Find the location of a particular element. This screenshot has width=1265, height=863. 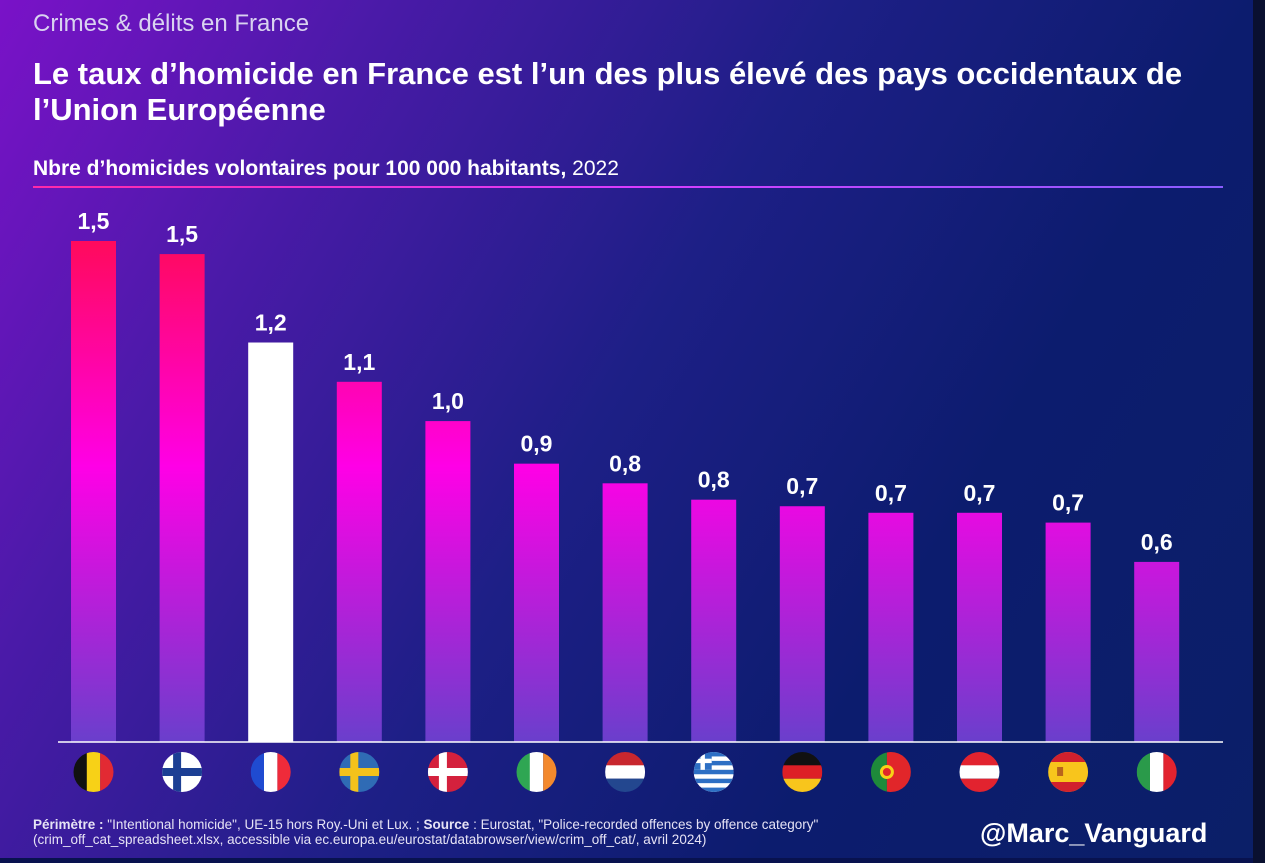

bar-espagne is located at coordinates (1068, 632).